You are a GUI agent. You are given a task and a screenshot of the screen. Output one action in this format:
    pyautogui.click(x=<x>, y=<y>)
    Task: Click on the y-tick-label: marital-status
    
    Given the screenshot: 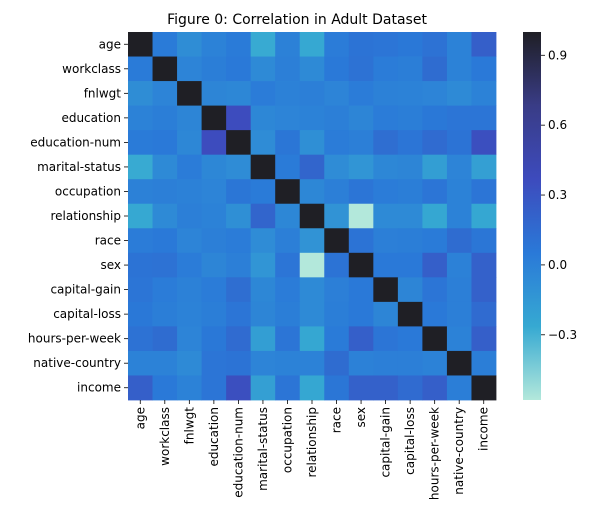 What is the action you would take?
    pyautogui.click(x=79, y=167)
    